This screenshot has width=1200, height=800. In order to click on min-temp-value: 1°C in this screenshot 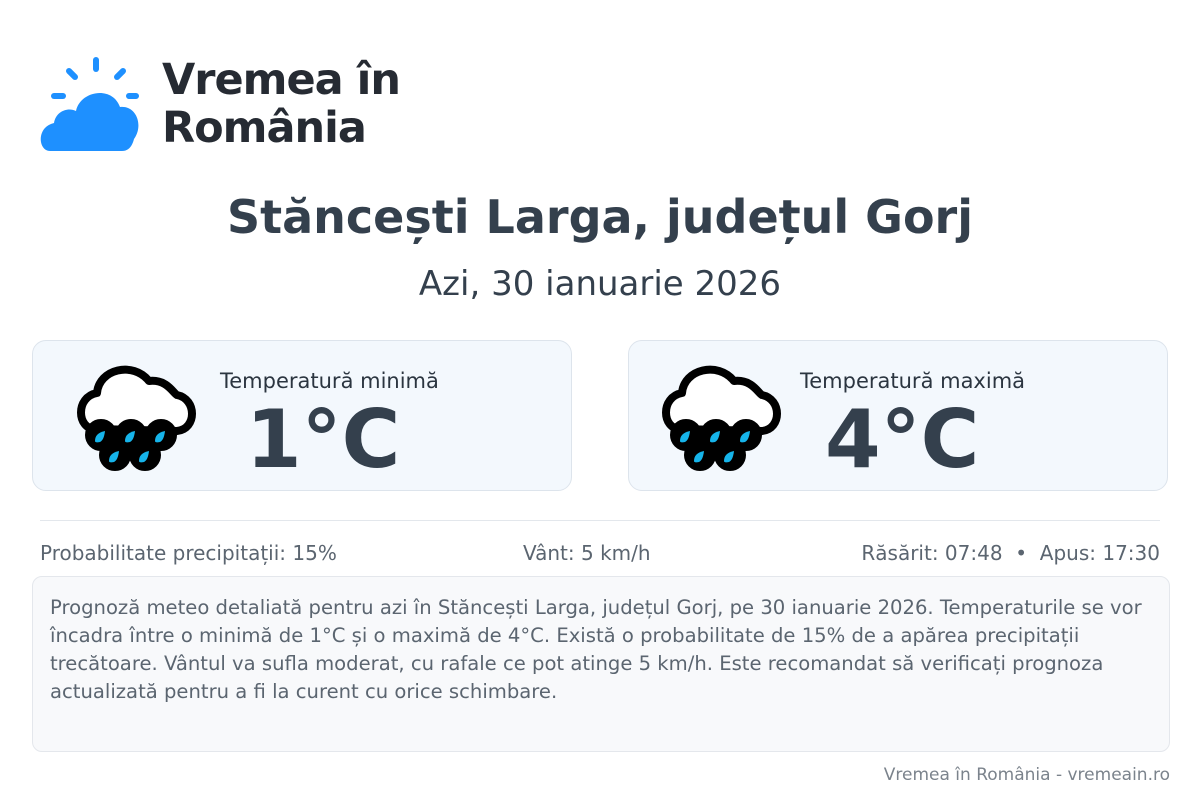, I will do `click(323, 439)`.